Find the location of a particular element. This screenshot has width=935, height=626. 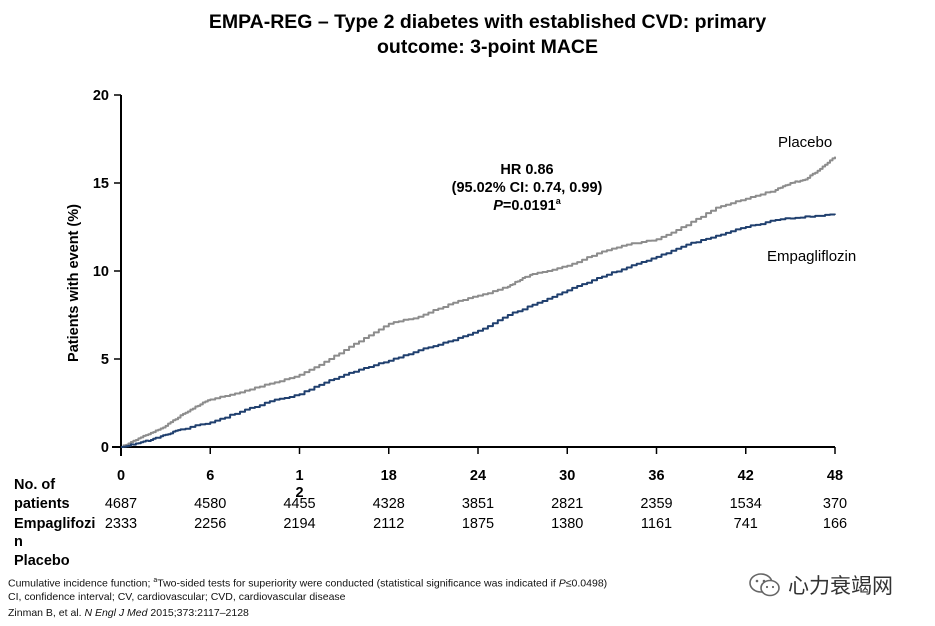

footnote-line1-prefix: Cumulative incidence function; is located at coordinates (81, 583).